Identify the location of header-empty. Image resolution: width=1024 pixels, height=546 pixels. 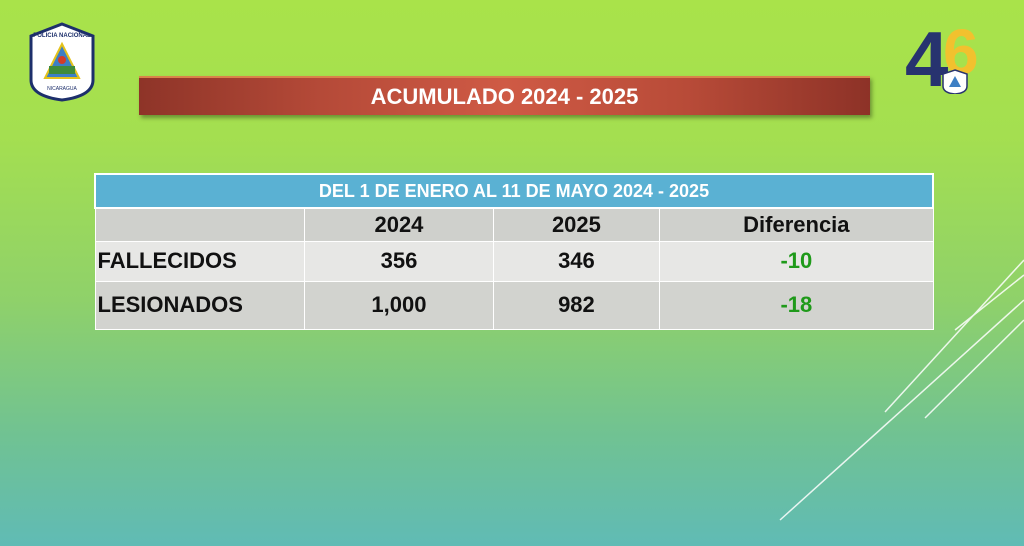
(200, 224).